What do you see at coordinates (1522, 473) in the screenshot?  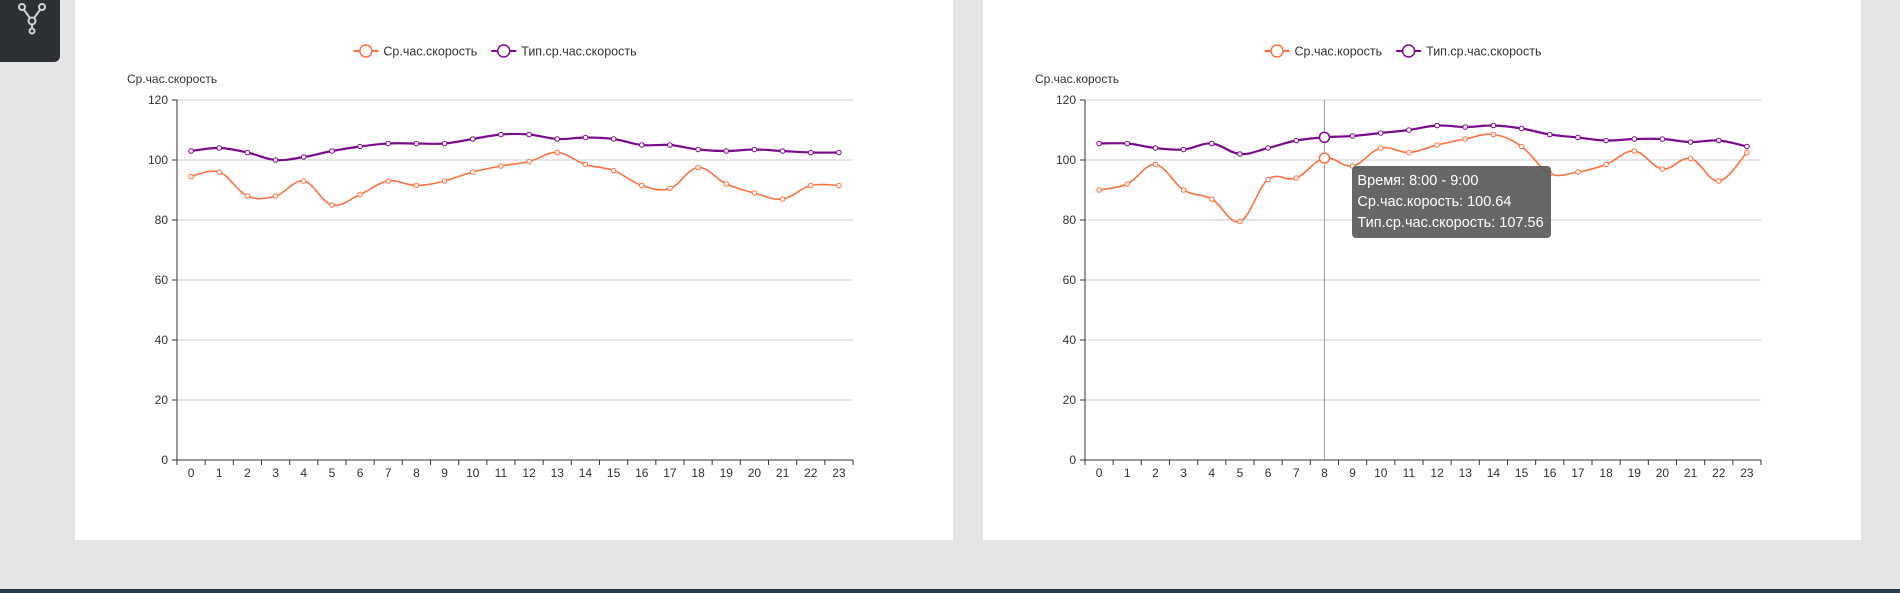 I see `x-tick-label: 15` at bounding box center [1522, 473].